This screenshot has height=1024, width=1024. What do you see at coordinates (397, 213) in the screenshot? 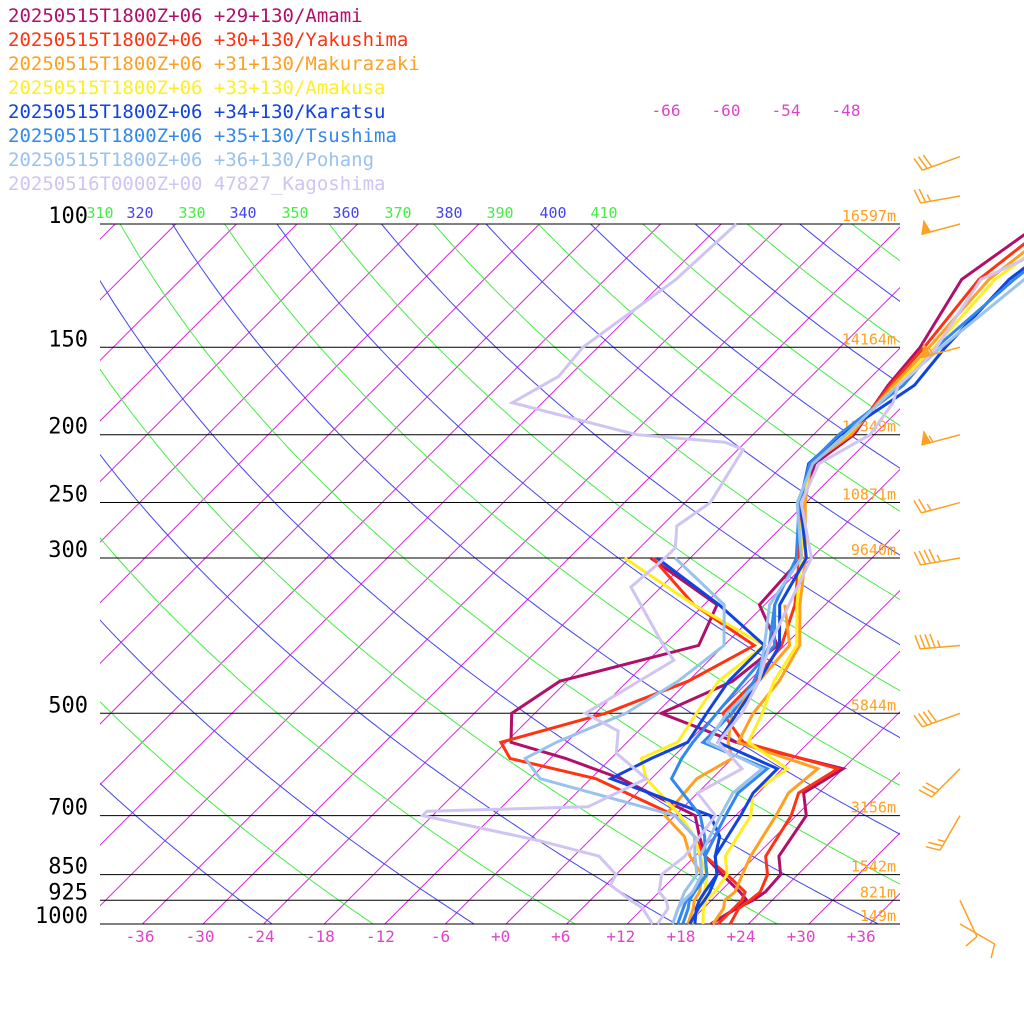
I see `theta-label: 370` at bounding box center [397, 213].